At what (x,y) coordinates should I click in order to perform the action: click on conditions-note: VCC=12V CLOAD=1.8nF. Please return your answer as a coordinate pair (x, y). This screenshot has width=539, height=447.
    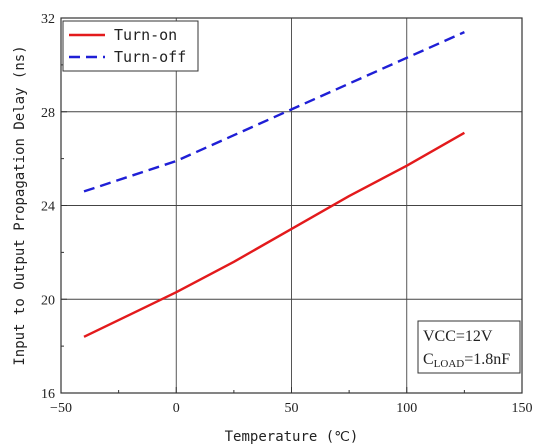
    Looking at the image, I should click on (469, 347).